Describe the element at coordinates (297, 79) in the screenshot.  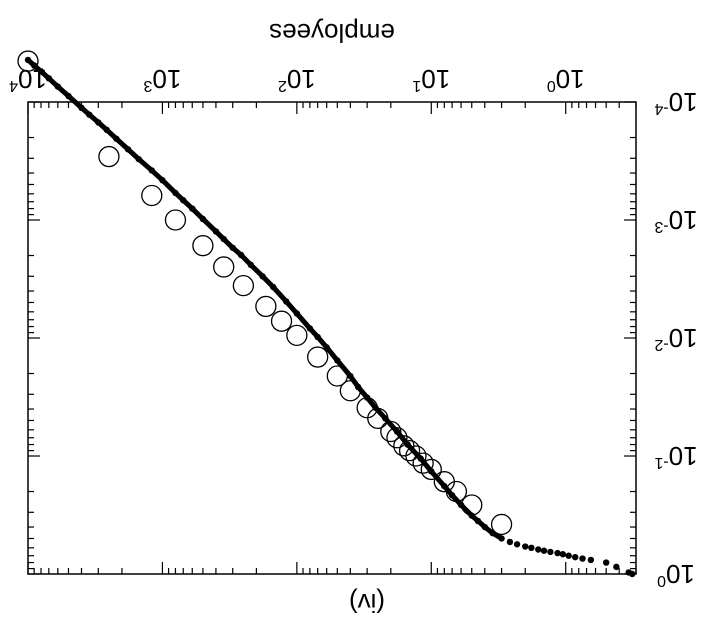
I see `x-tick-label: 10²` at that location.